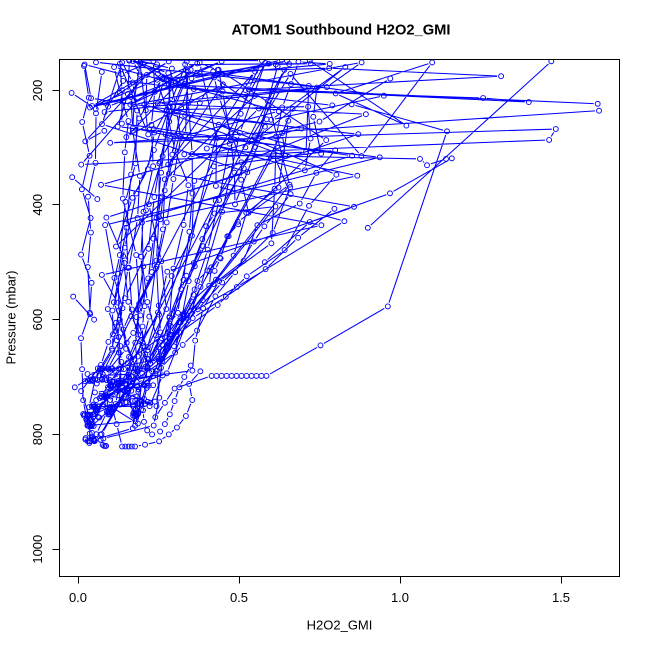 The height and width of the screenshot is (650, 650). Describe the element at coordinates (37, 549) in the screenshot. I see `svg-text: 1000` at that location.